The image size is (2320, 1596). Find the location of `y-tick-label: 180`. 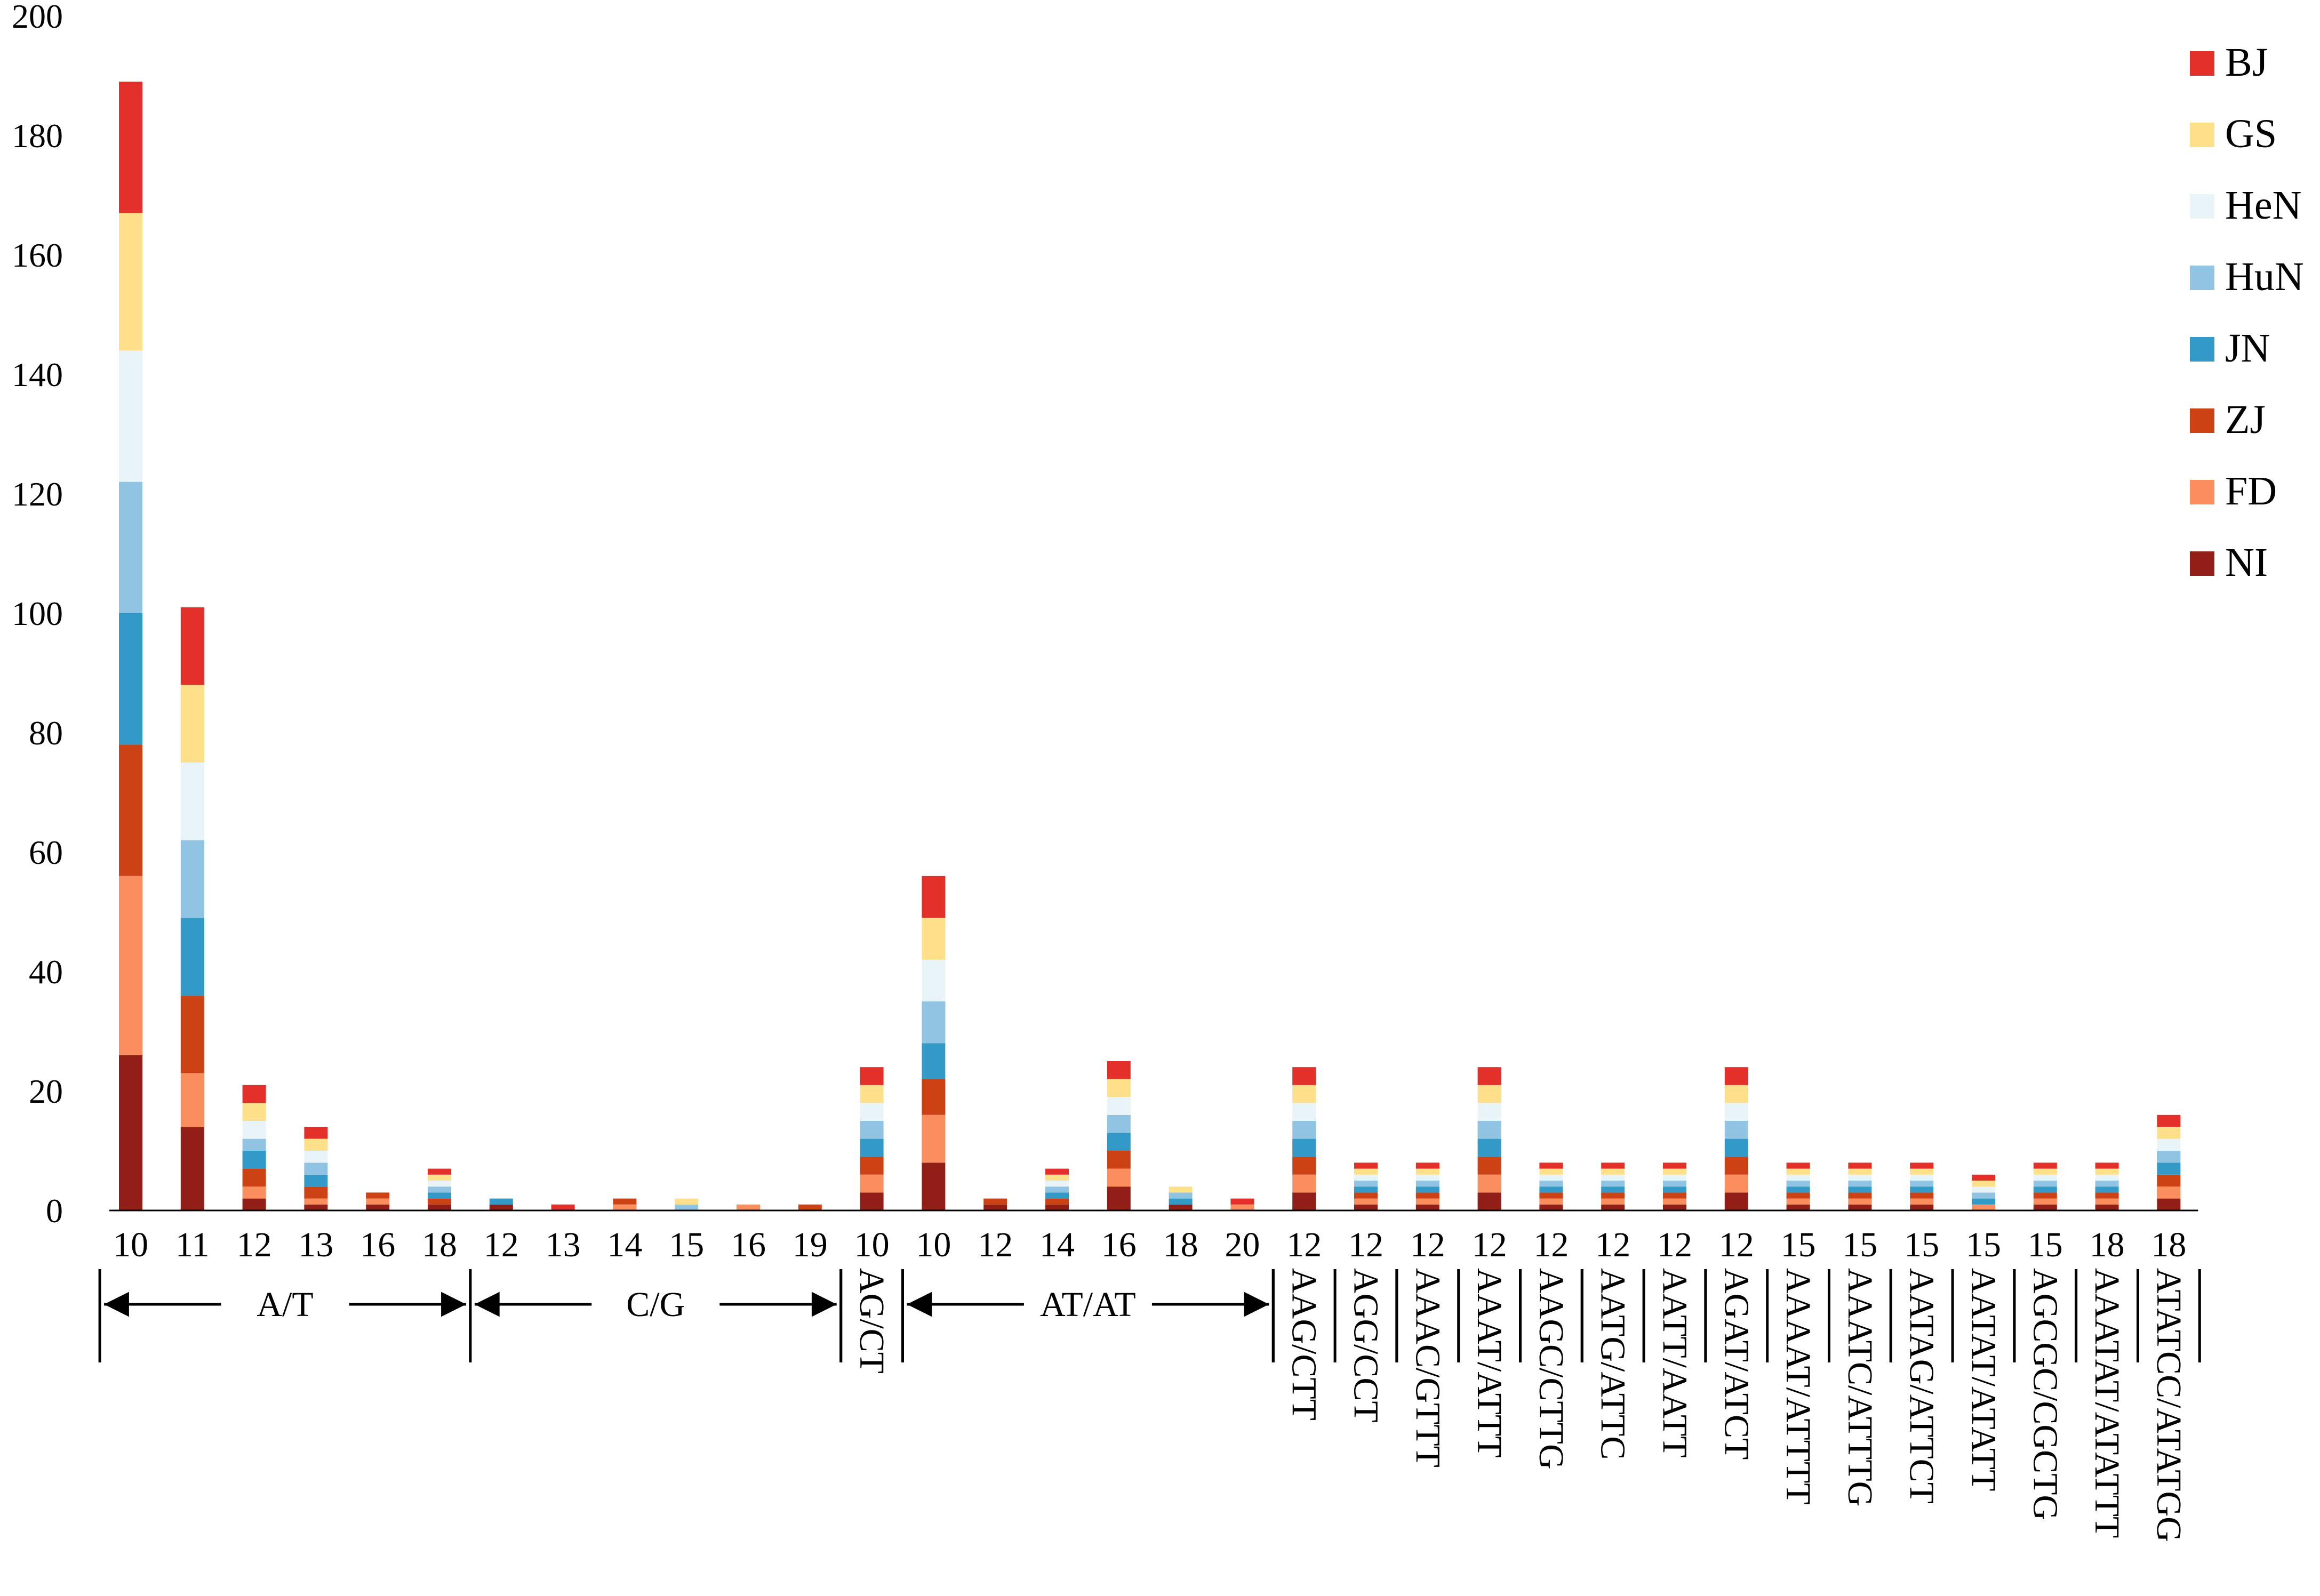

y-tick-label: 180 is located at coordinates (37, 136).